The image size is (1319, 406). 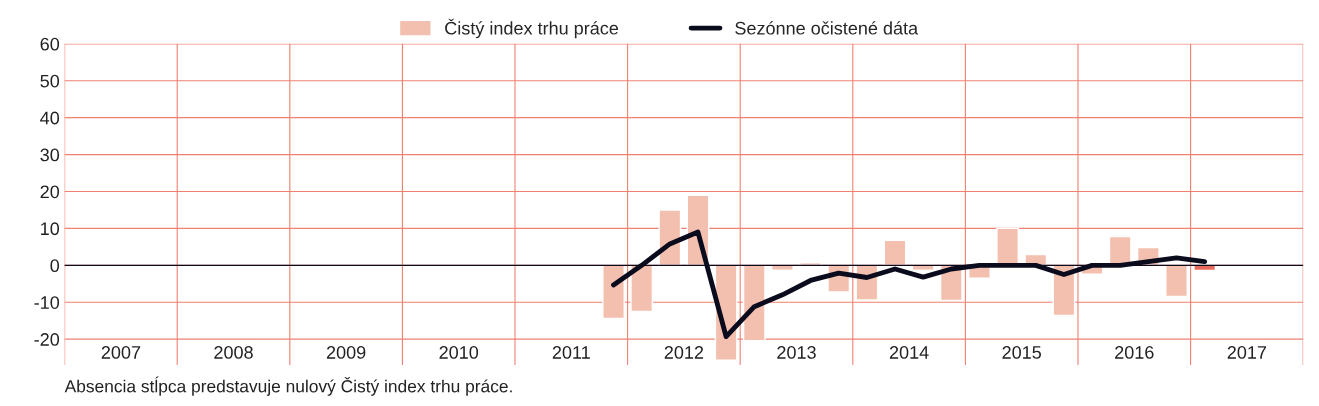 I want to click on y-tick-label: 60, so click(x=50, y=44).